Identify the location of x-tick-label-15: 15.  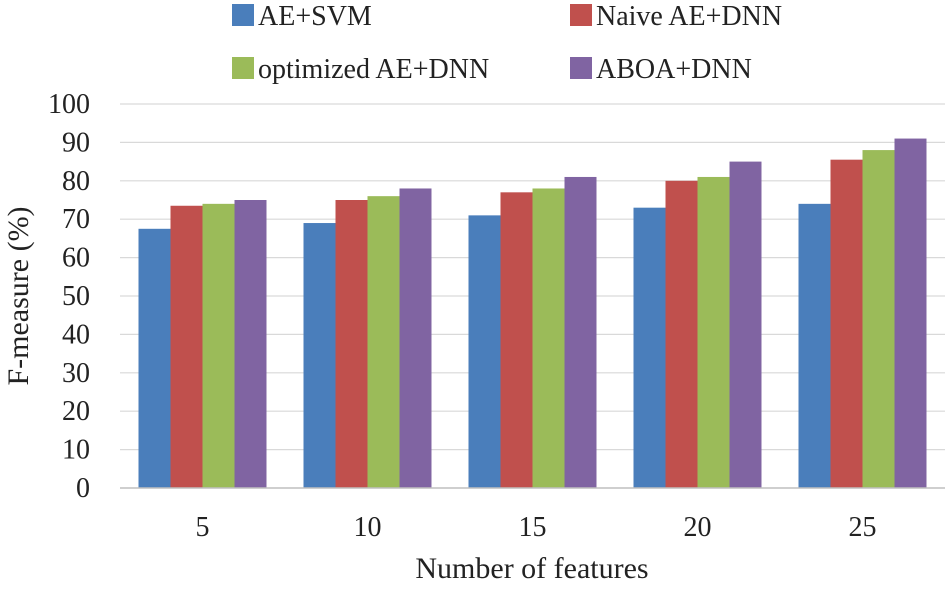
(533, 527).